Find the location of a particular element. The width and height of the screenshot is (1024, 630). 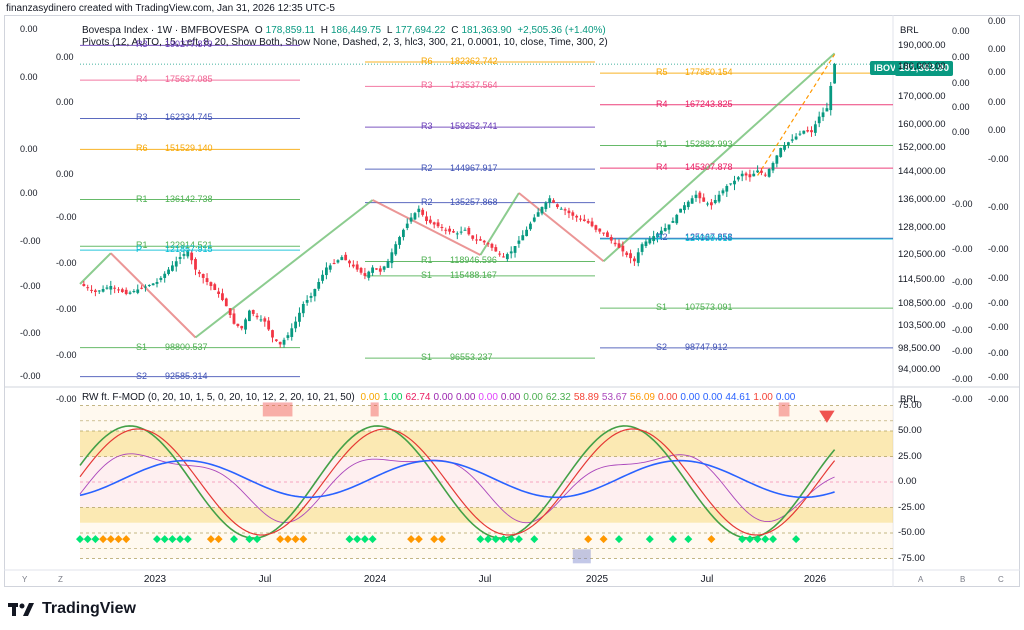

zoom-button: Z is located at coordinates (60, 579).